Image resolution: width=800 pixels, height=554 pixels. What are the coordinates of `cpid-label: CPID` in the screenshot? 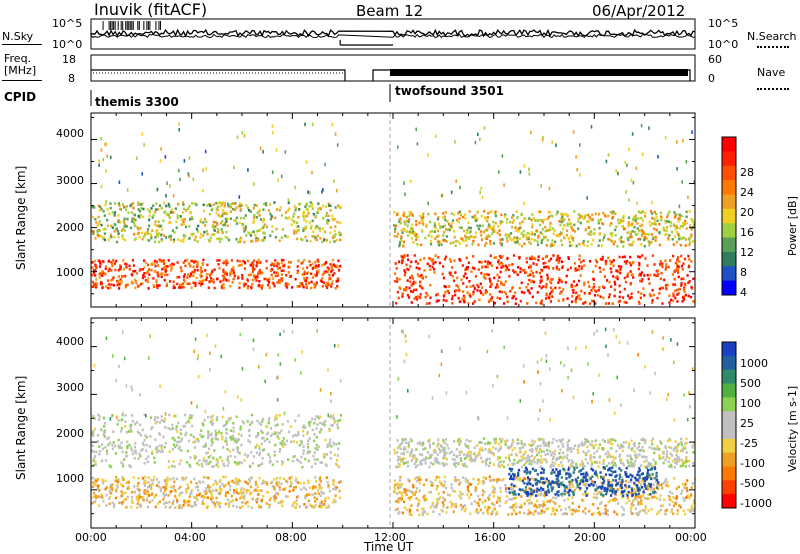 It's located at (20, 97).